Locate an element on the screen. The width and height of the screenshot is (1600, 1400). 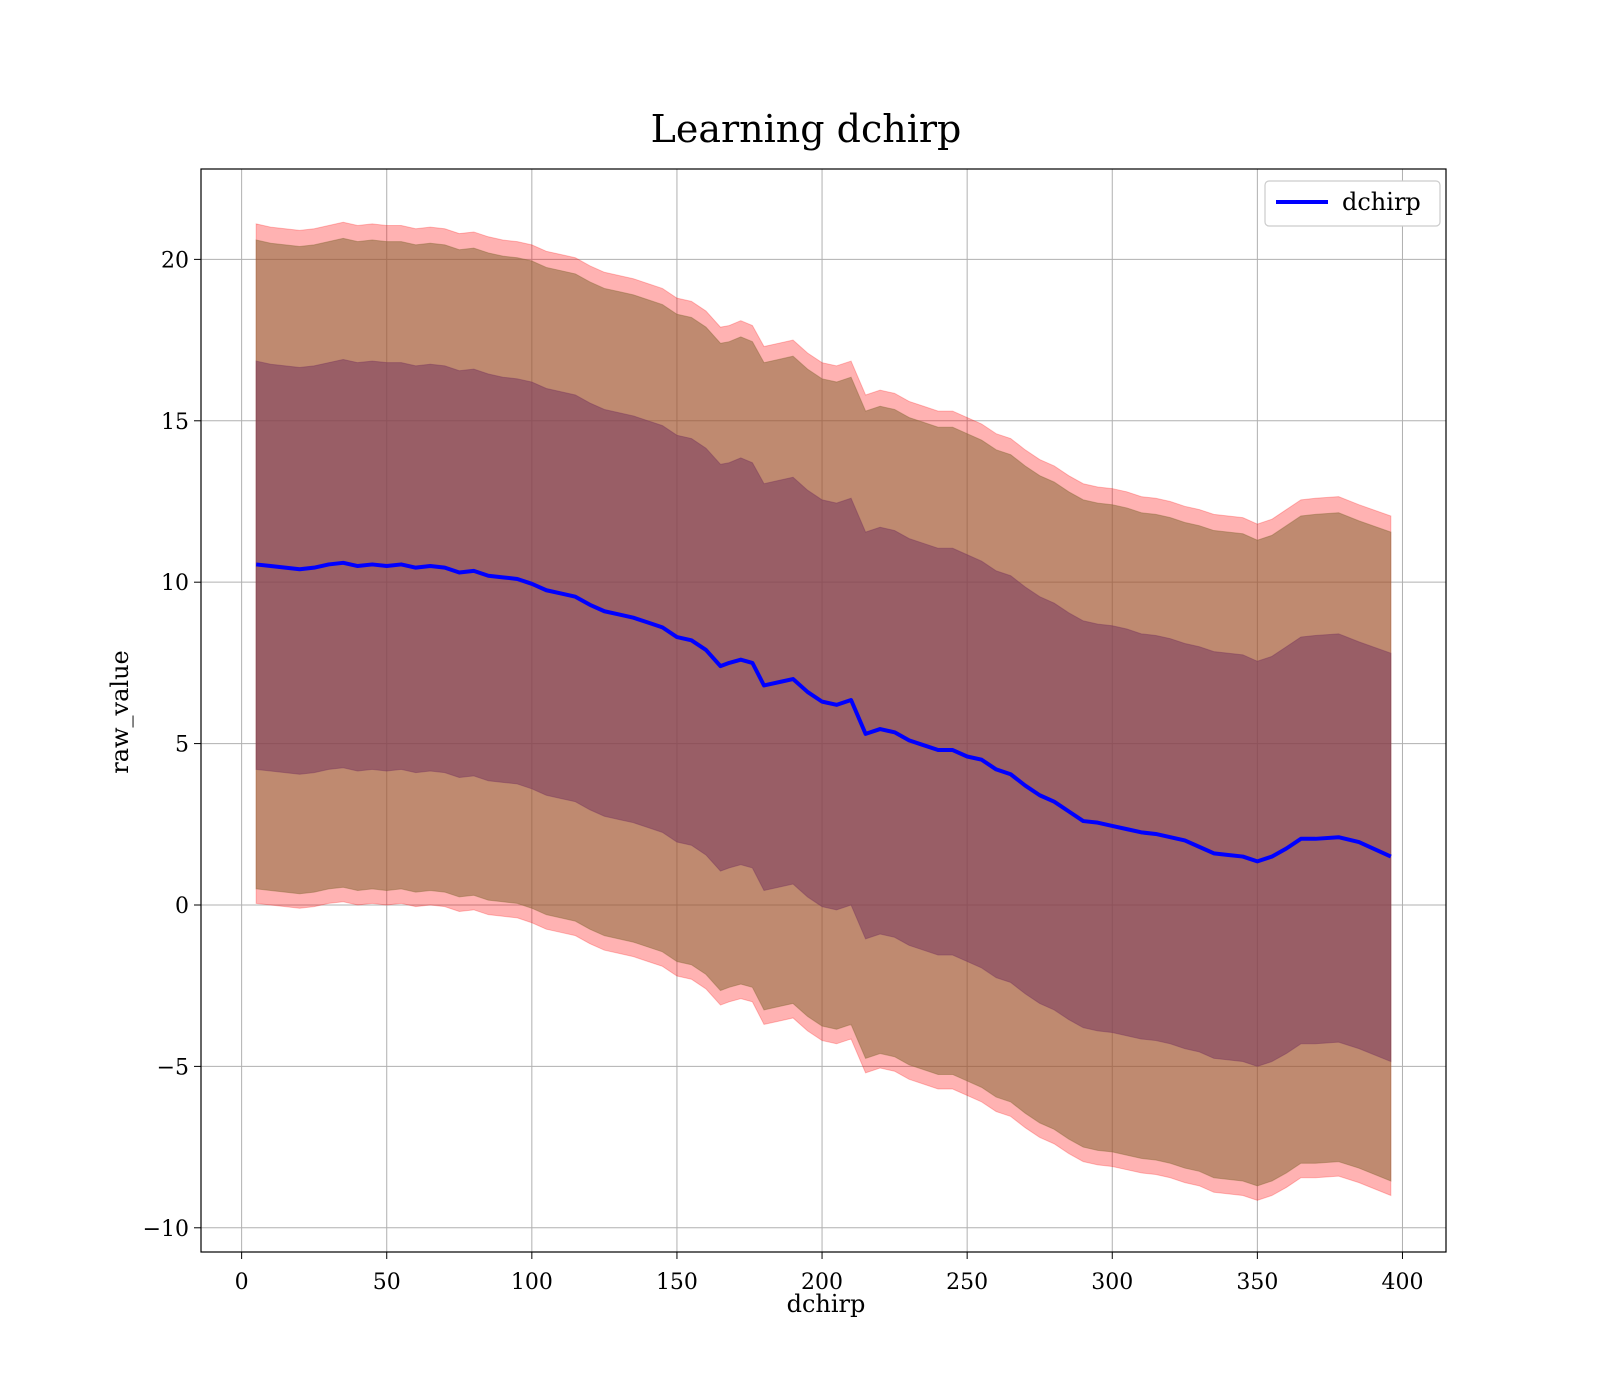
x-tick-label: 100 is located at coordinates (532, 1282).